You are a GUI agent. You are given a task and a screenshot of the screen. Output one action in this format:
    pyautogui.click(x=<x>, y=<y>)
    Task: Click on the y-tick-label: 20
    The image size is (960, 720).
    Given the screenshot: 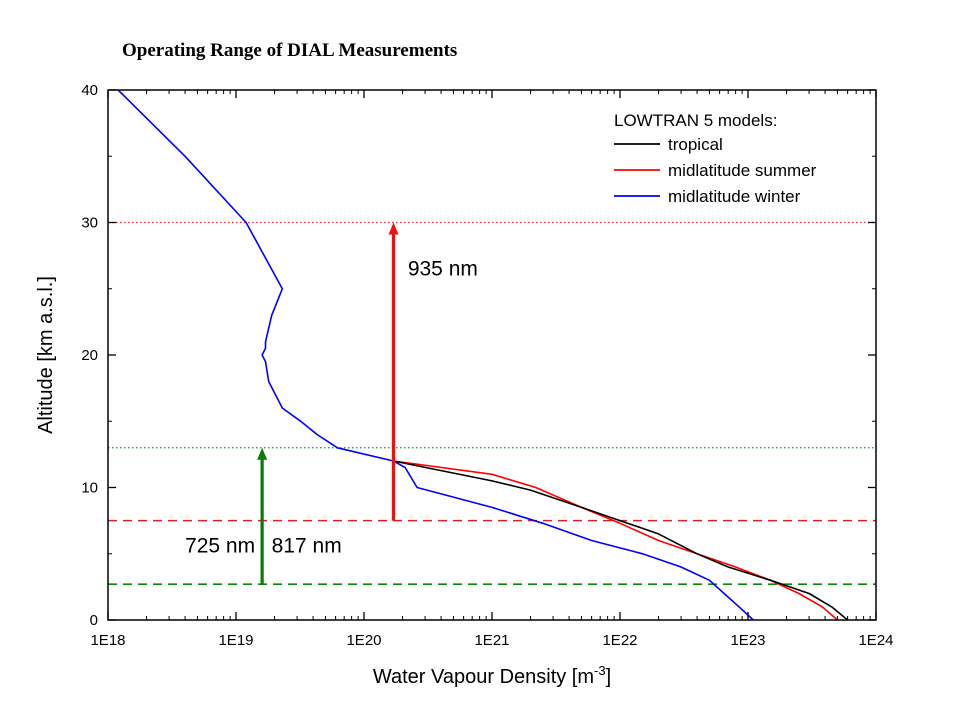 What is the action you would take?
    pyautogui.click(x=89, y=355)
    